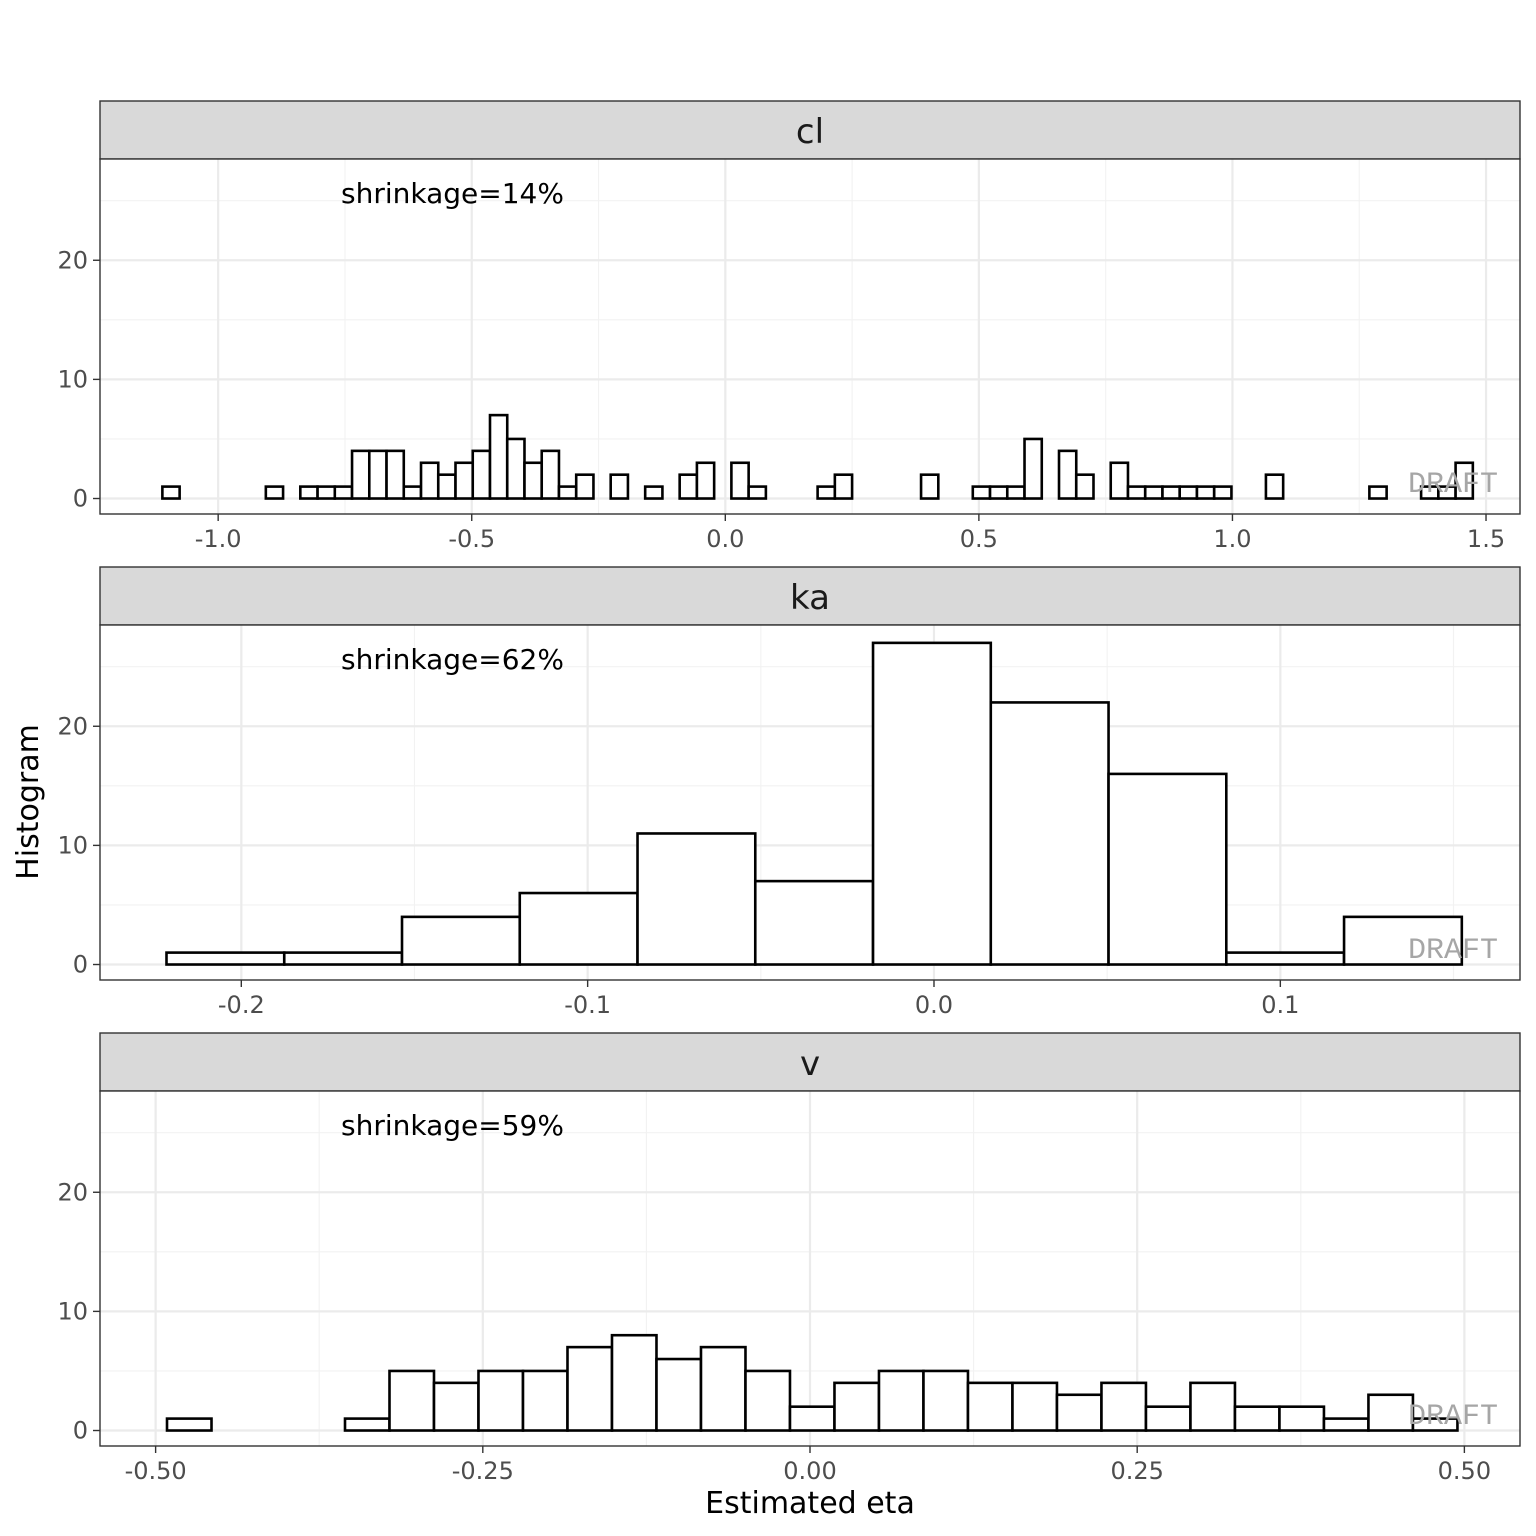  What do you see at coordinates (28, 802) in the screenshot?
I see `y-axis-title: Histogram` at bounding box center [28, 802].